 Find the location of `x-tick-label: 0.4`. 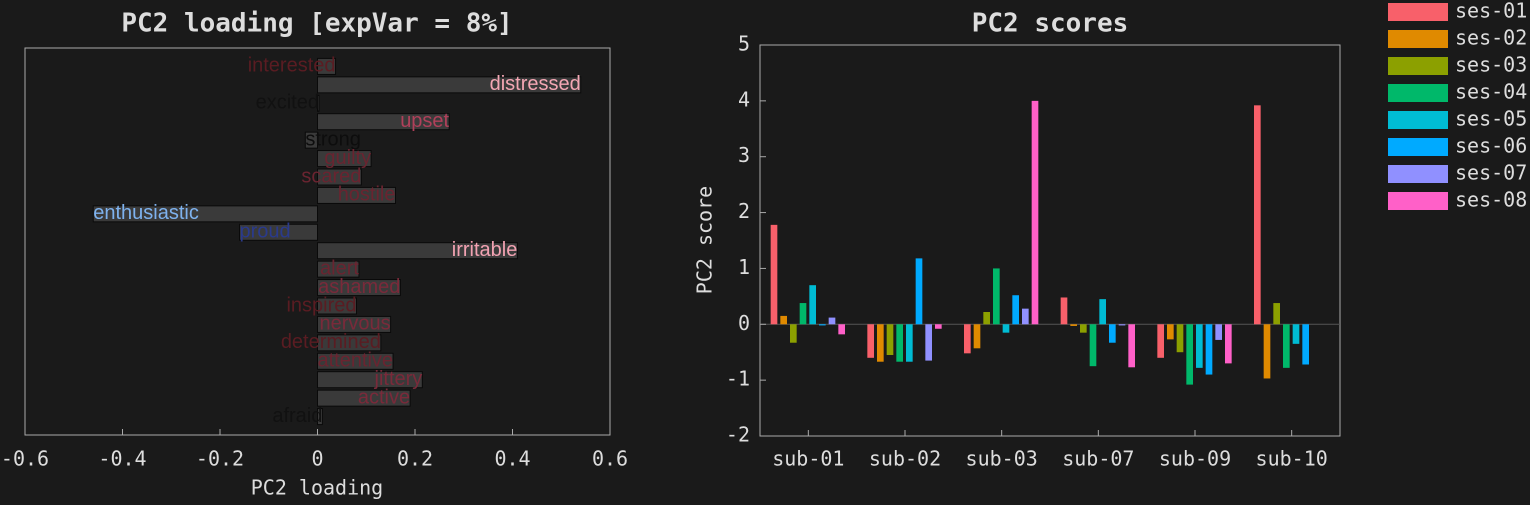

x-tick-label: 0.4 is located at coordinates (512, 459).